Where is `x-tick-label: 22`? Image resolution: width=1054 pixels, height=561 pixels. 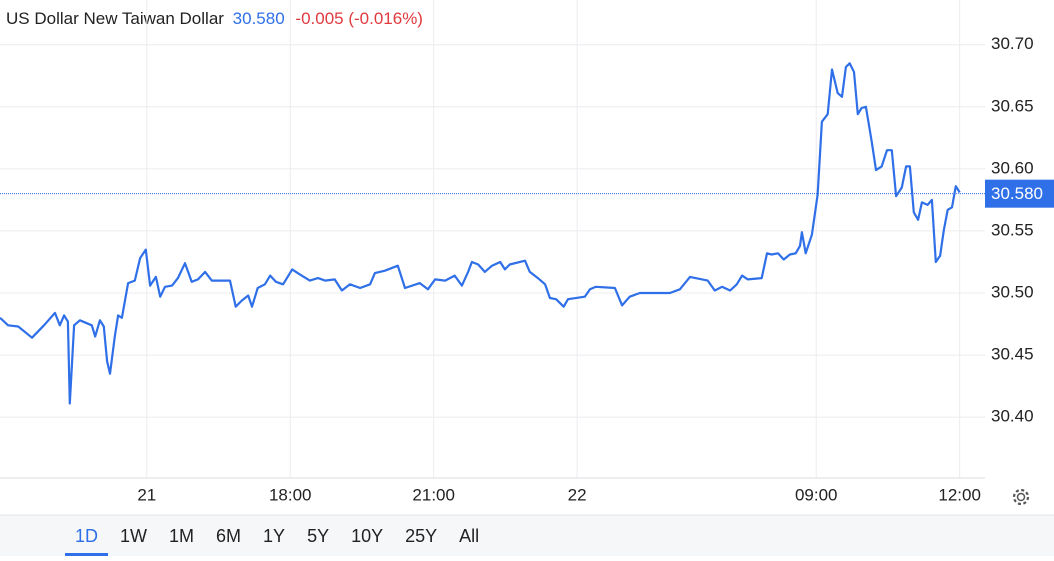
x-tick-label: 22 is located at coordinates (577, 494).